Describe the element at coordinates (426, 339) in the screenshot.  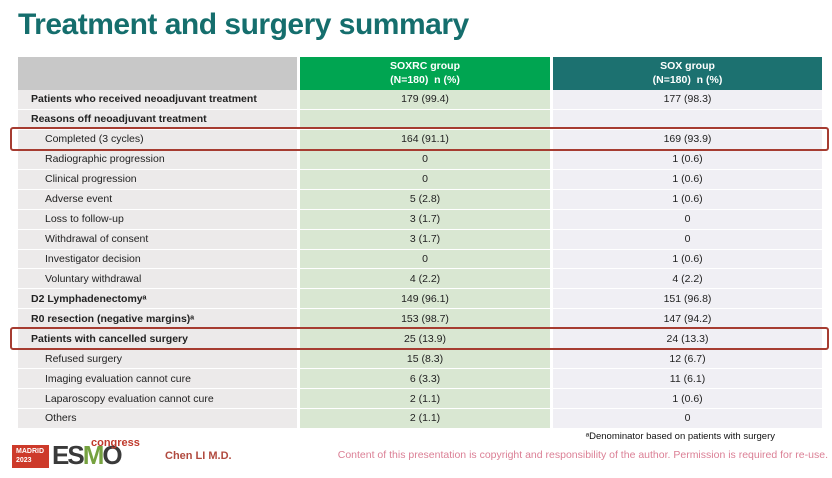
I see `soxrc-value: 25 (13.9)` at that location.